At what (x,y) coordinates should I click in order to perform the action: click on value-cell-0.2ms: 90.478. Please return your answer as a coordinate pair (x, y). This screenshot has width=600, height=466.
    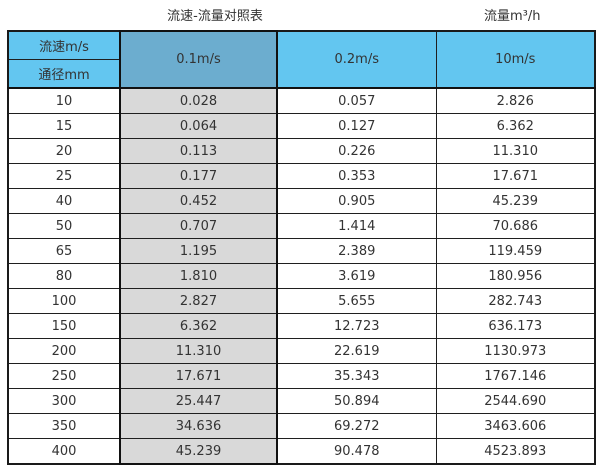
    Looking at the image, I should click on (356, 451).